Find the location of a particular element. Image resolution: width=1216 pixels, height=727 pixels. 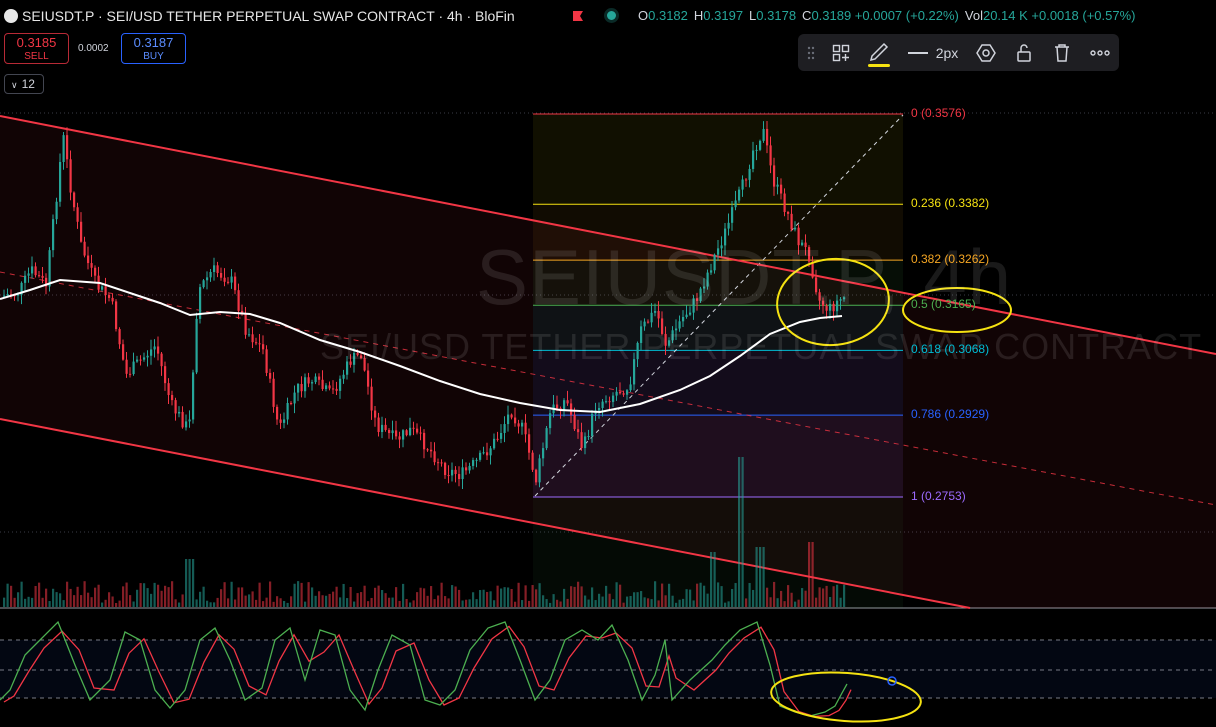

line-width-label: 2px is located at coordinates (947, 52).